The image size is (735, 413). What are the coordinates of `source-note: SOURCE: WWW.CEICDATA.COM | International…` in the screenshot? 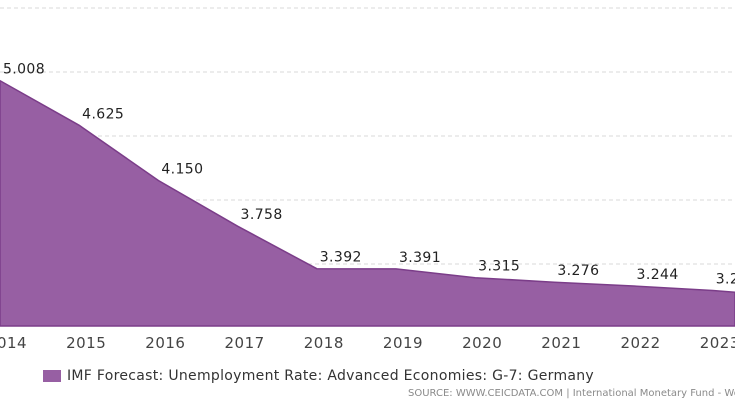 It's located at (571, 393).